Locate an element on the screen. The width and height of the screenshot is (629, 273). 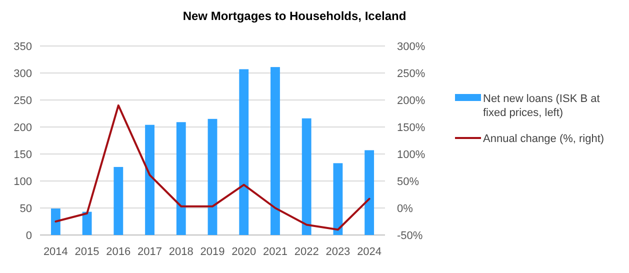
y2-tick-label: 100% is located at coordinates (411, 154).